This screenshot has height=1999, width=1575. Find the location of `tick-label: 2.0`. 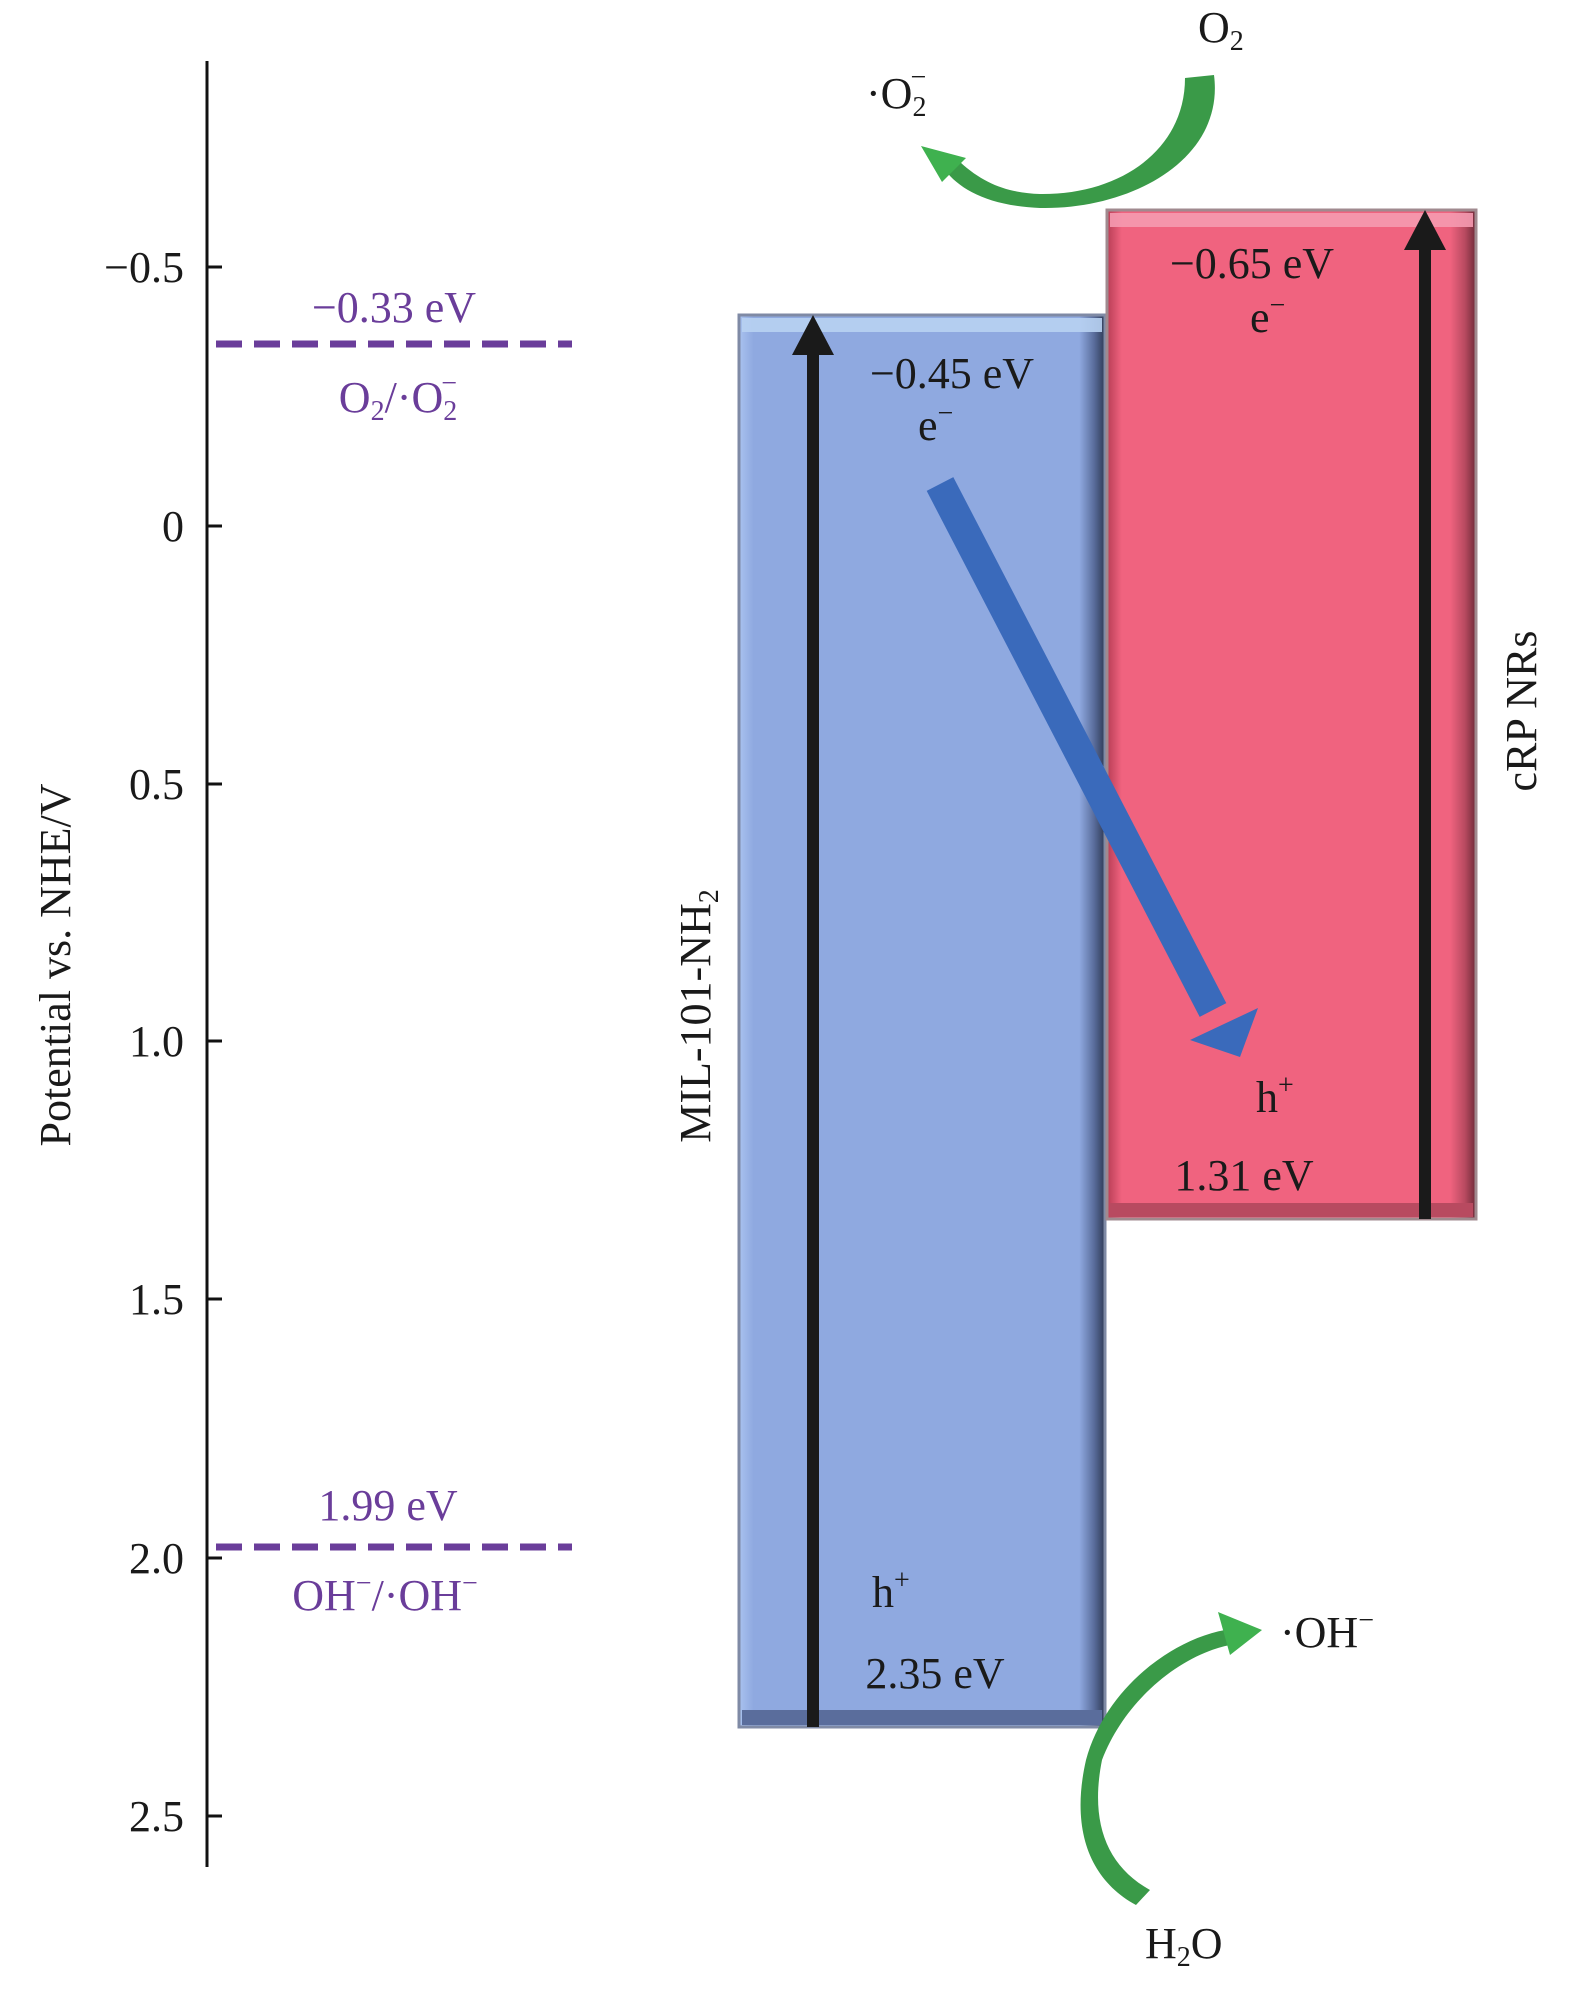

tick-label: 2.0 is located at coordinates (156, 1558).